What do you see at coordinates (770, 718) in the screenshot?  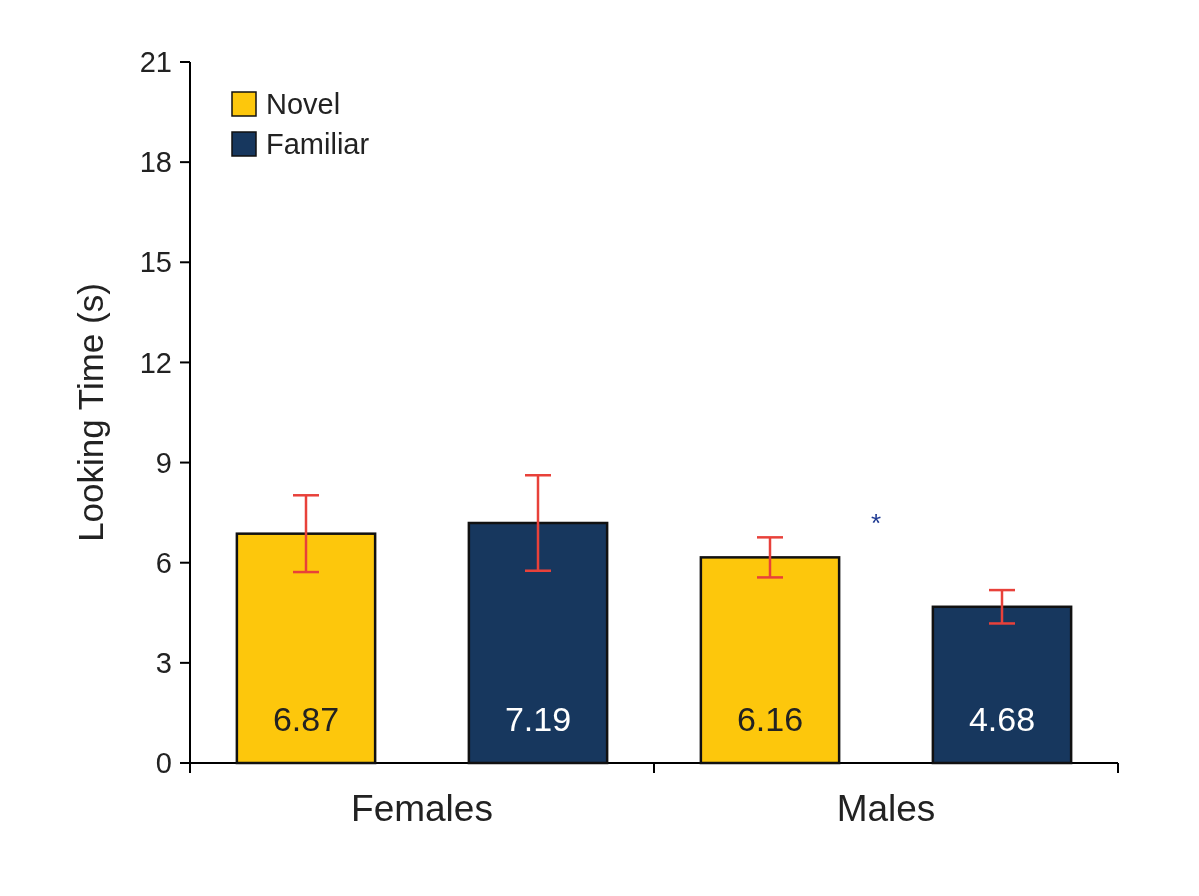 I see `data-label: 6.16` at bounding box center [770, 718].